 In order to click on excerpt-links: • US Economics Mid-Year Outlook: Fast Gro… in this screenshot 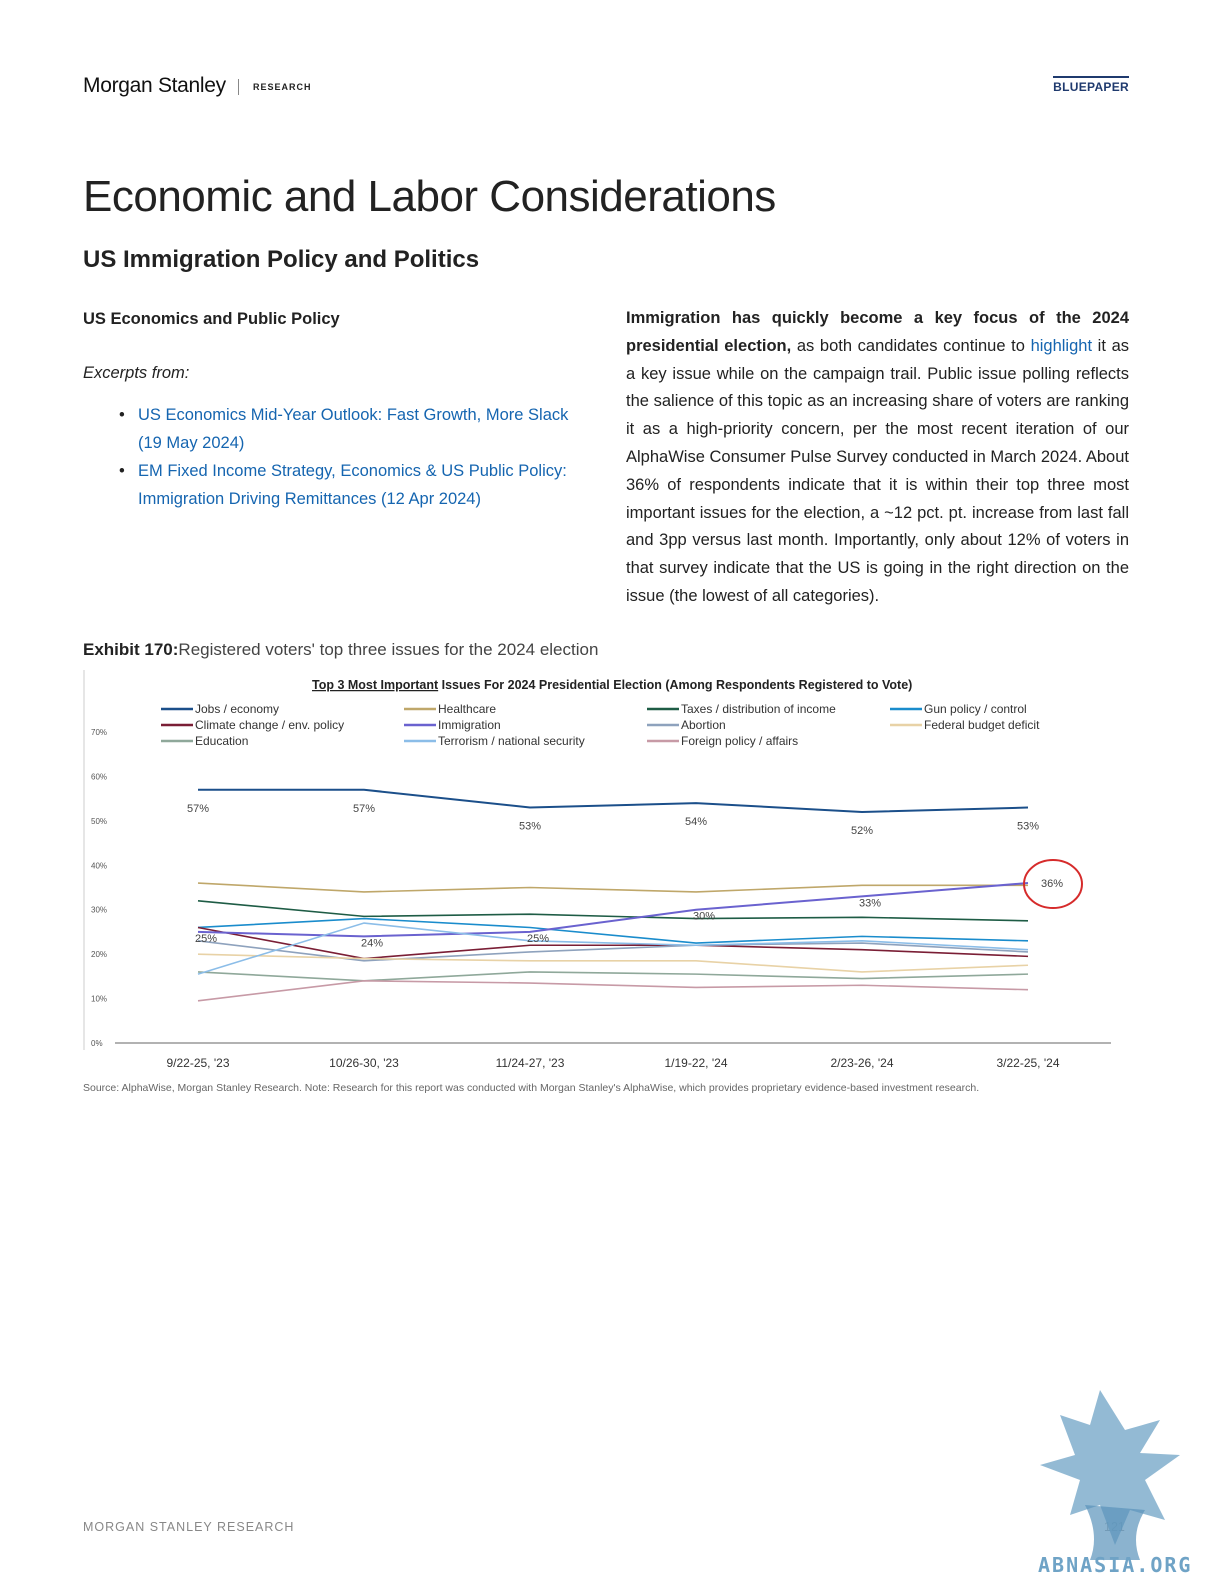, I will do `click(335, 457)`.